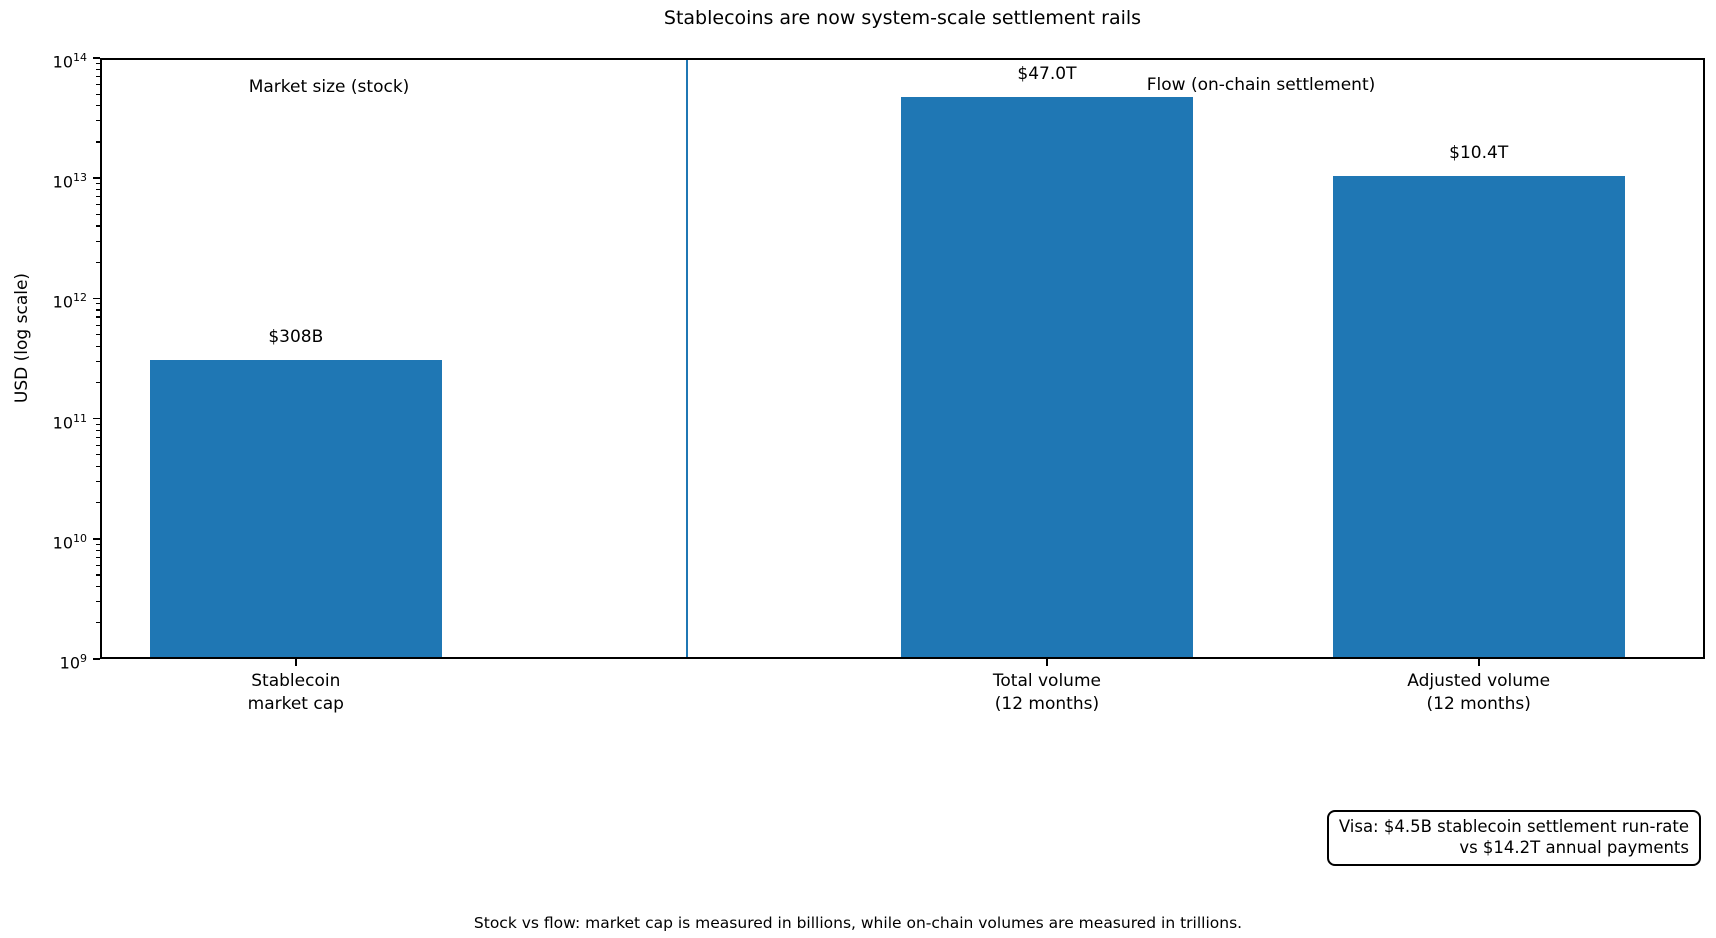 Image resolution: width=1716 pixels, height=938 pixels. I want to click on y-tick-label: 109, so click(73, 662).